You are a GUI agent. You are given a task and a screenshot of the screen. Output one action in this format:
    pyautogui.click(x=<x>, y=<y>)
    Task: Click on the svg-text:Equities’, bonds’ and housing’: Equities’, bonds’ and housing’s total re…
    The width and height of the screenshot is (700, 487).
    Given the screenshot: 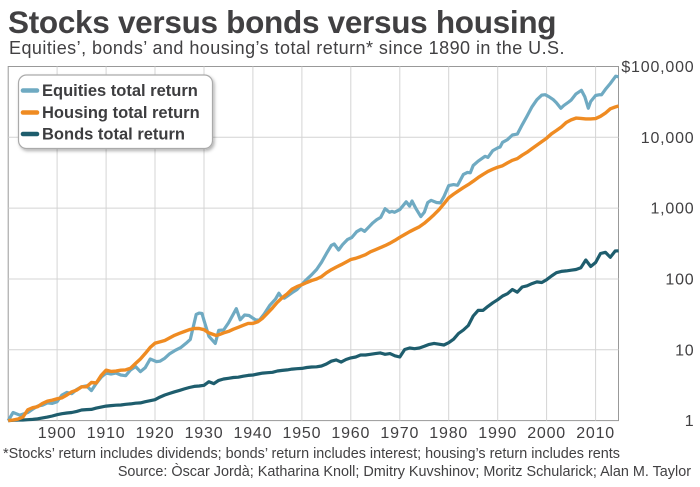 What is the action you would take?
    pyautogui.click(x=287, y=48)
    